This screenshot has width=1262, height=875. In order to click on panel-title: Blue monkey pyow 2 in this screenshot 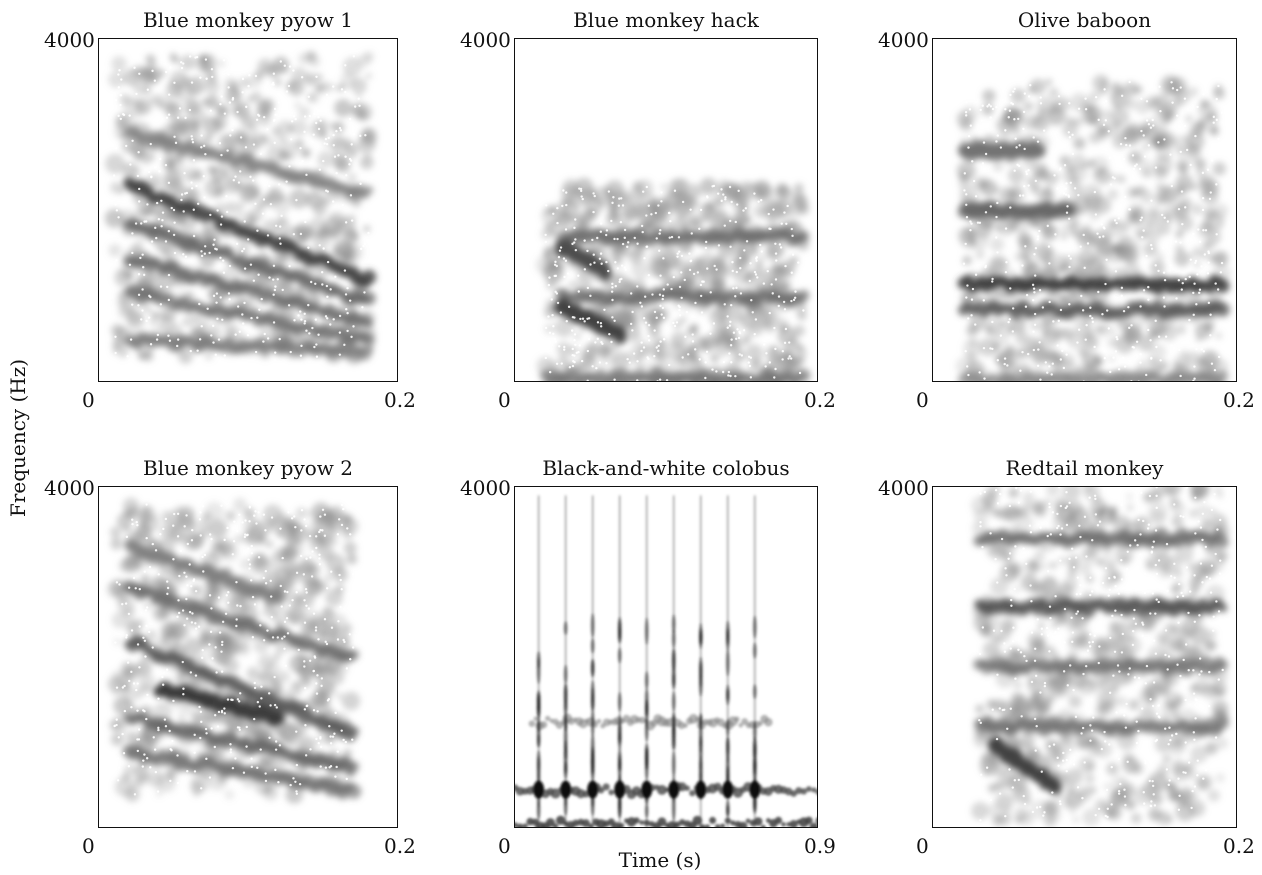, I will do `click(248, 468)`.